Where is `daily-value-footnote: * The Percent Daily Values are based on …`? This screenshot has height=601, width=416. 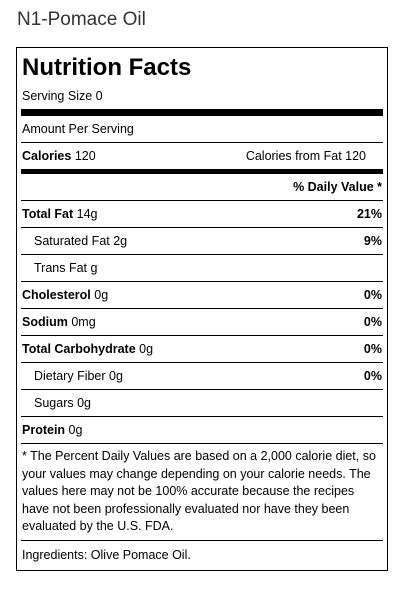 daily-value-footnote: * The Percent Daily Values are based on … is located at coordinates (202, 491).